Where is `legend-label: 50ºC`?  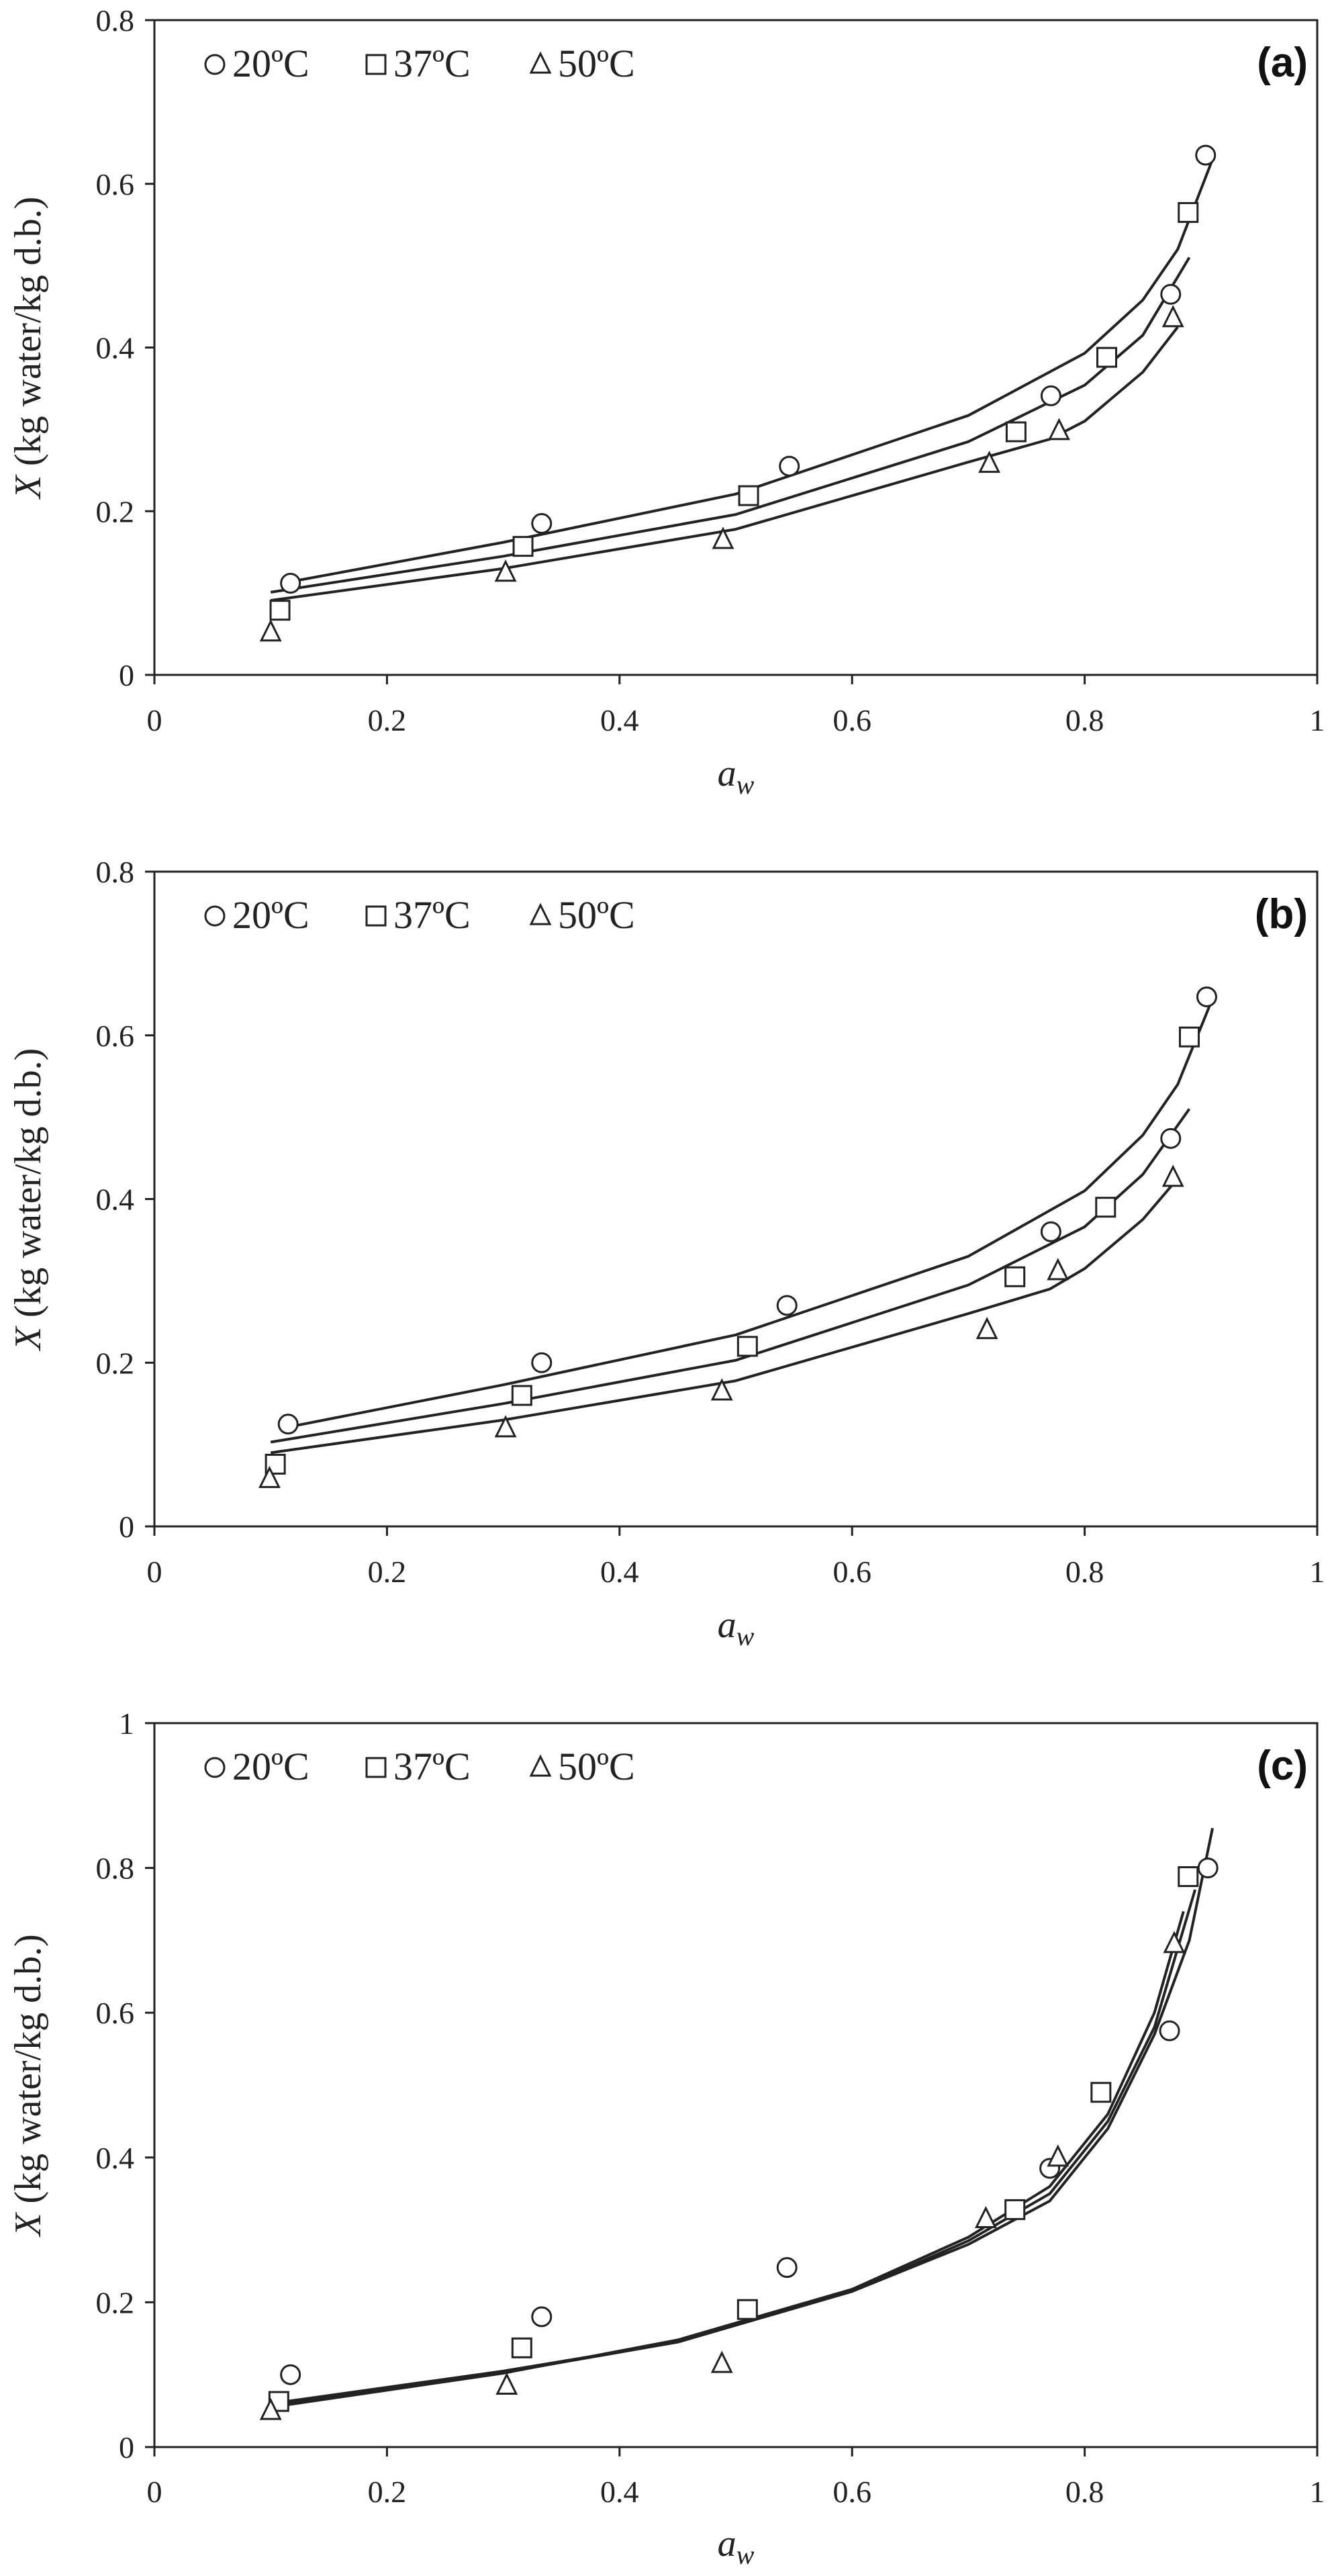
legend-label: 50ºC is located at coordinates (596, 915).